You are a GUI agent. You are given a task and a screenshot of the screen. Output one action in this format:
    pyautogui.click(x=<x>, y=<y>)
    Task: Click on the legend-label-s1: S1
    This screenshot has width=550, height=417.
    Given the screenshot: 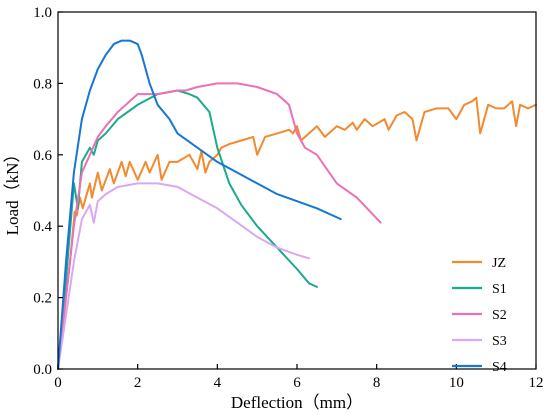 What is the action you would take?
    pyautogui.click(x=499, y=289)
    